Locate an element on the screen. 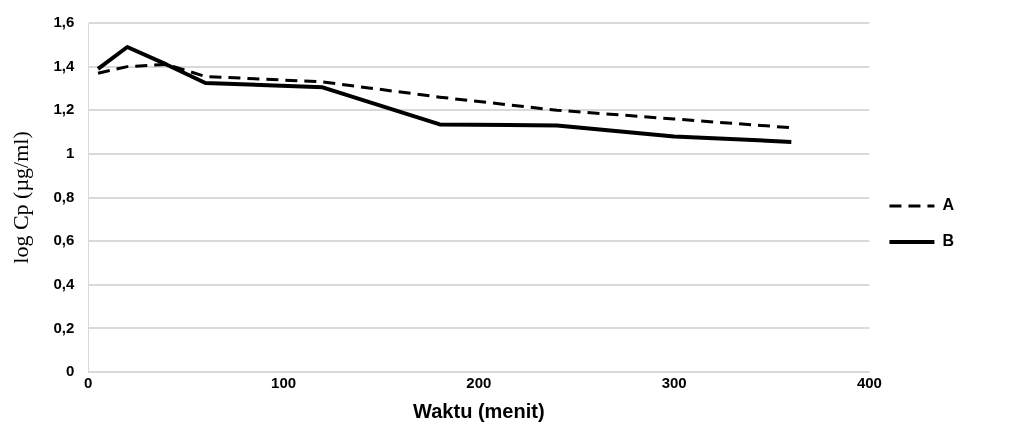 The width and height of the screenshot is (1024, 433). legend-label: A is located at coordinates (948, 205).